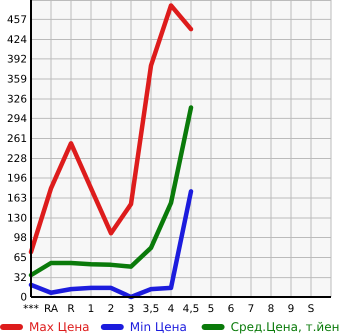  I want to click on x-tick-label: R, so click(71, 309).